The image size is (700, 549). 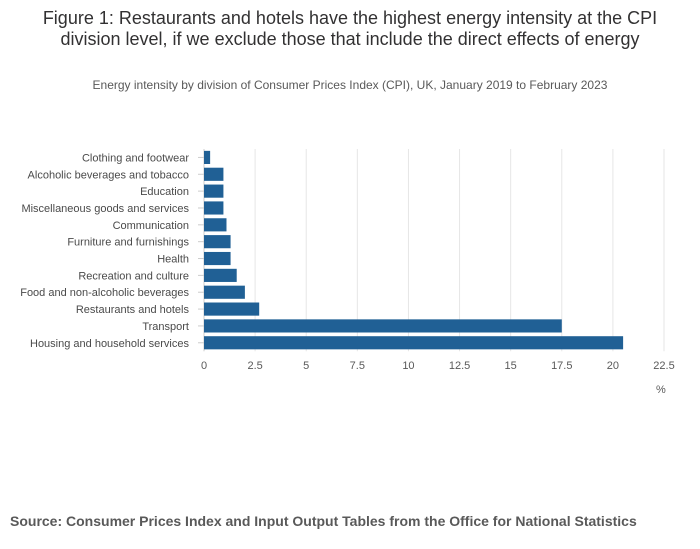 What do you see at coordinates (511, 366) in the screenshot?
I see `x-tick-label: 15` at bounding box center [511, 366].